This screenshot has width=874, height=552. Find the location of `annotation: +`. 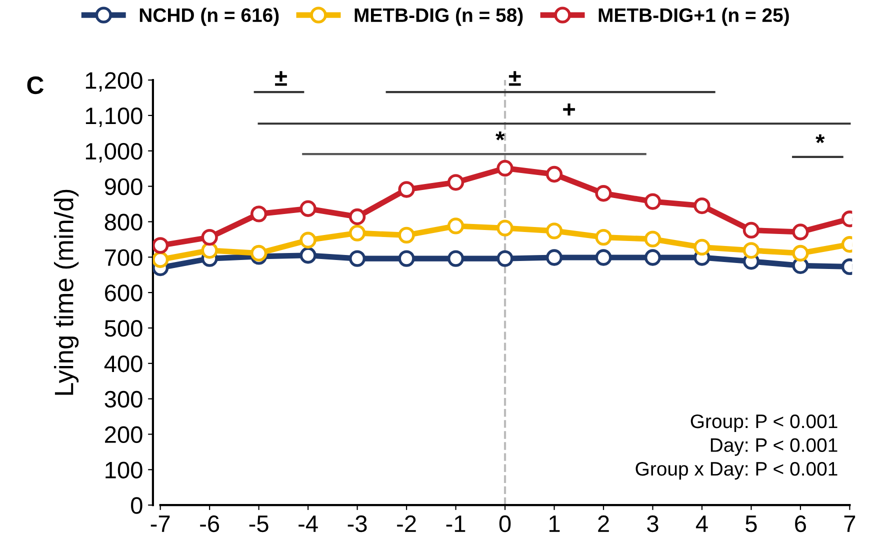

annotation: + is located at coordinates (569, 109).